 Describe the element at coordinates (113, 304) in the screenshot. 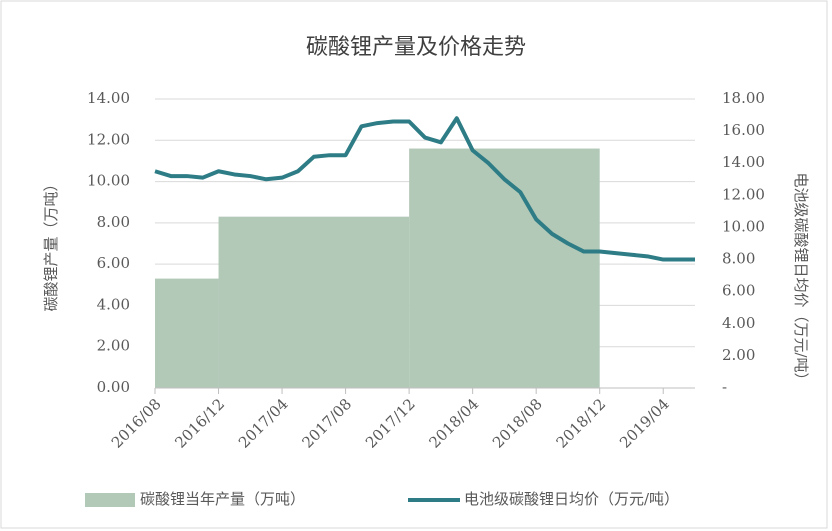

I see `y-tick-label: 4.00` at that location.